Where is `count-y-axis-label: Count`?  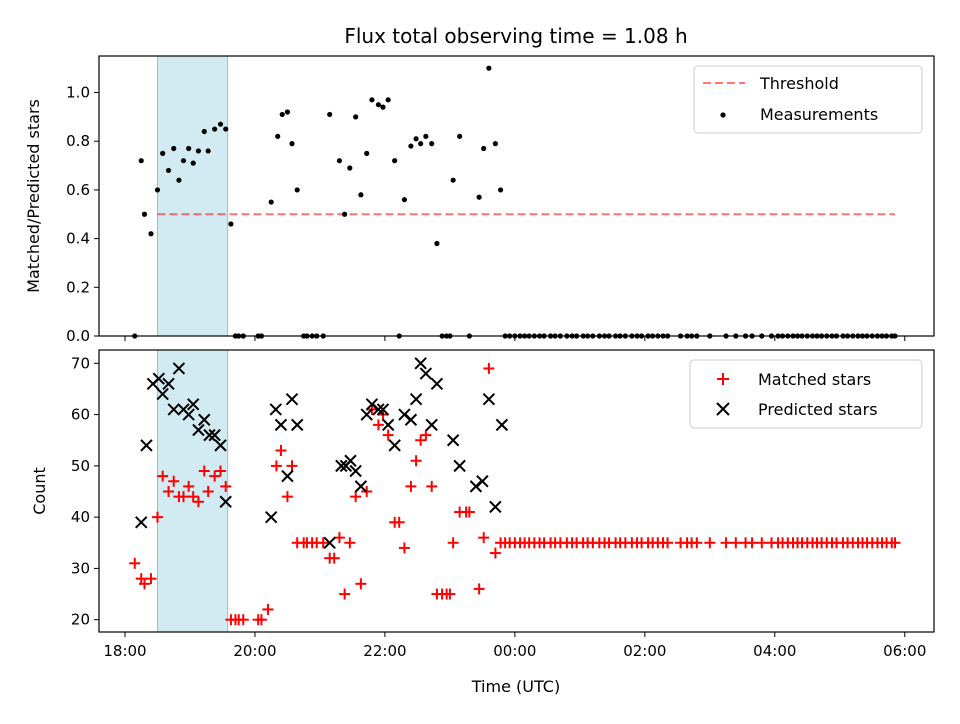
count-y-axis-label: Count is located at coordinates (39, 491).